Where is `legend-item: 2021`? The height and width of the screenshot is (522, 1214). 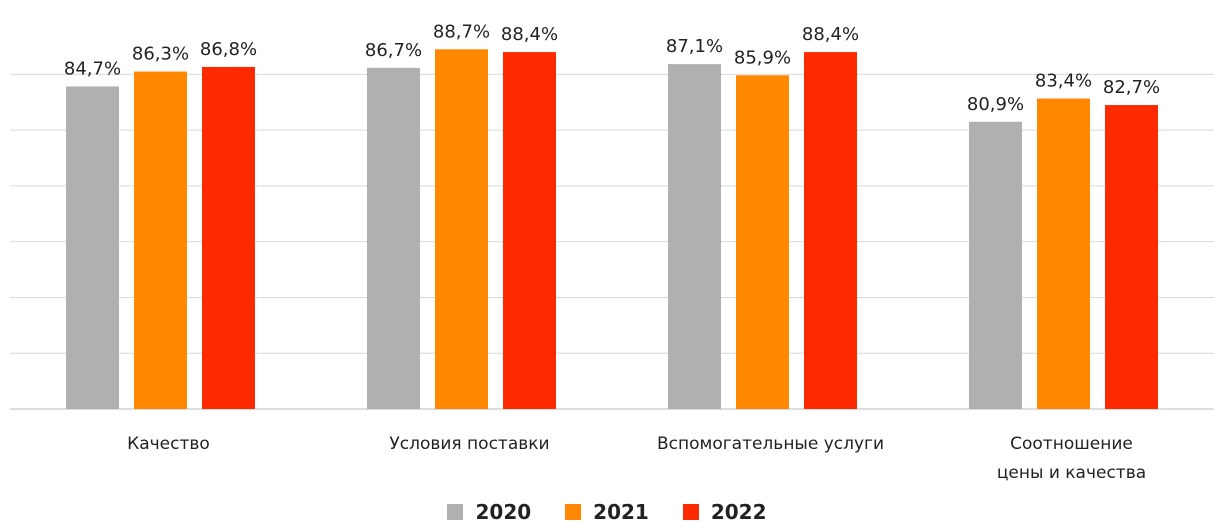 legend-item: 2021 is located at coordinates (607, 511).